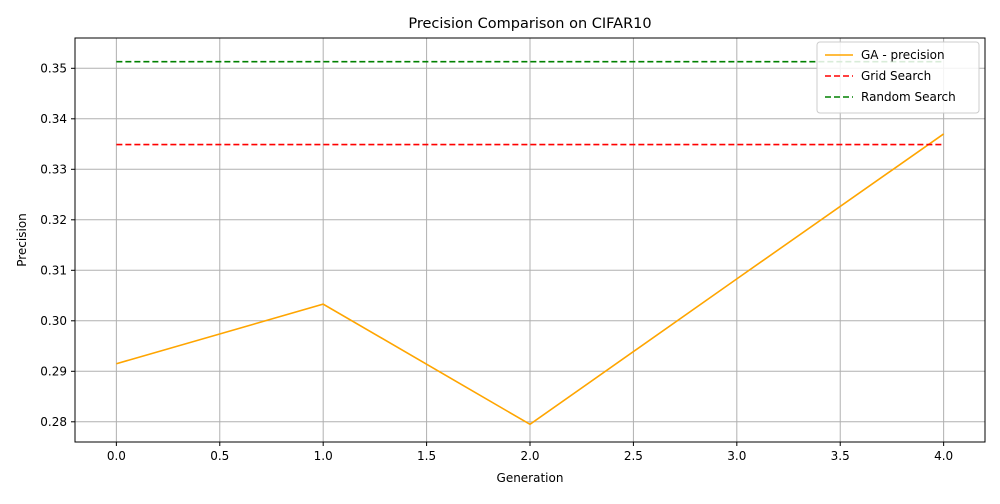 The height and width of the screenshot is (504, 1000). I want to click on y-tick-label: 0.30, so click(53, 321).